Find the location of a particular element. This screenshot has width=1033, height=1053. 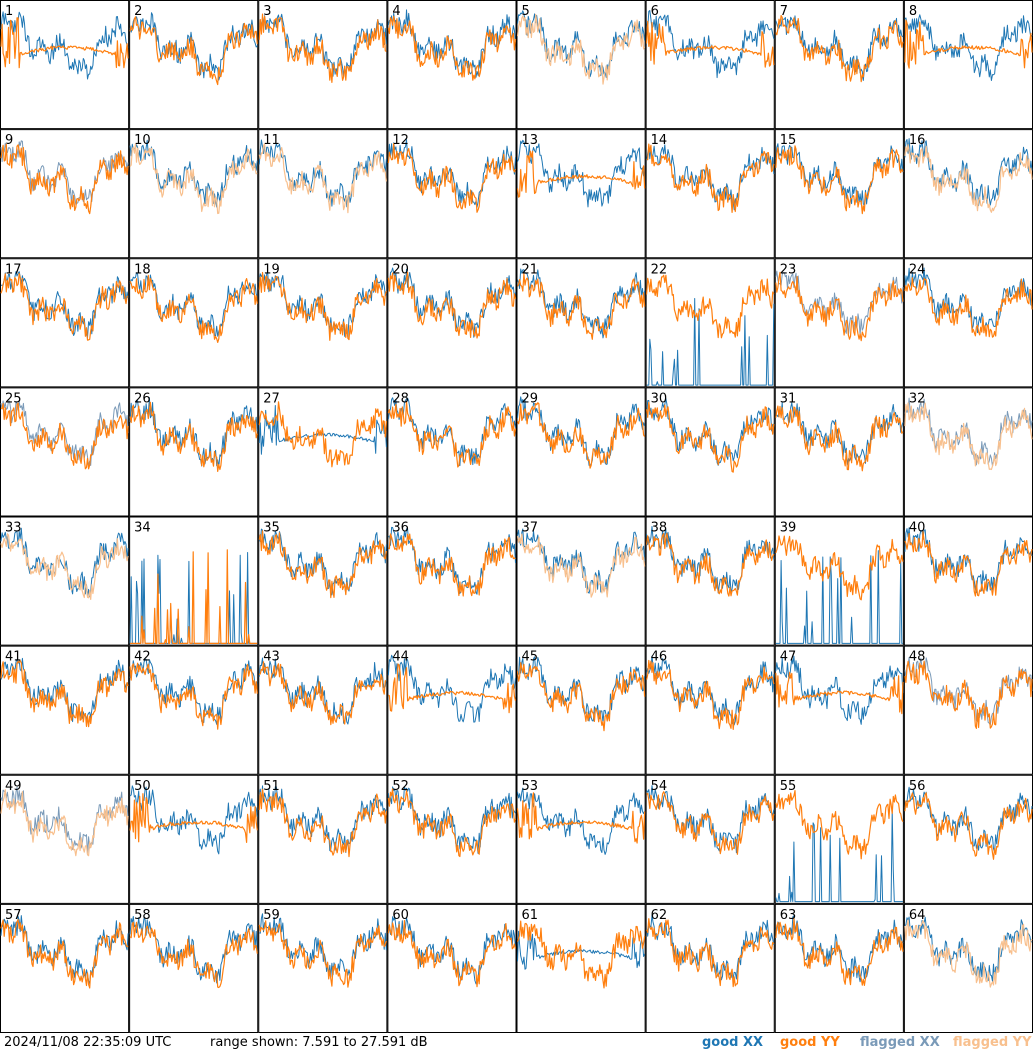

panel-19: 19 is located at coordinates (323, 323).